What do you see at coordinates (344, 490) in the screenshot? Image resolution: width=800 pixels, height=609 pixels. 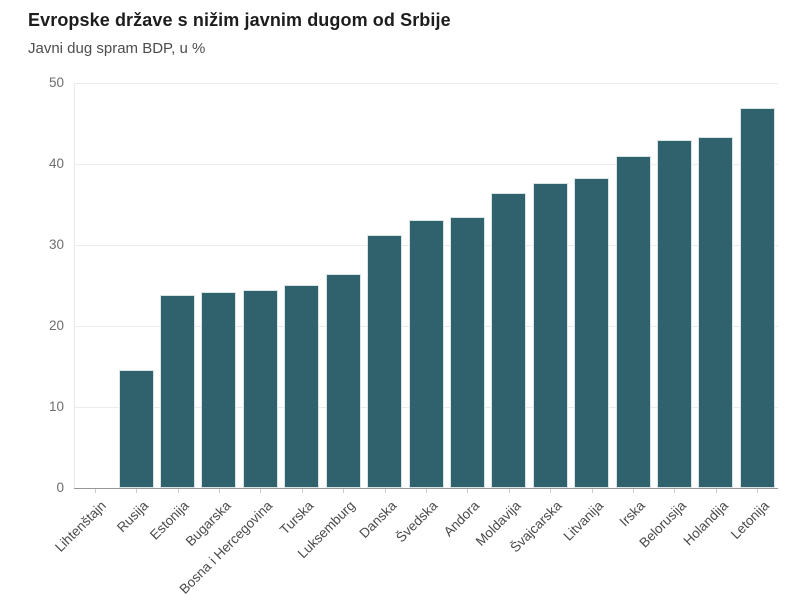 I see `x-tick-luksemburg` at bounding box center [344, 490].